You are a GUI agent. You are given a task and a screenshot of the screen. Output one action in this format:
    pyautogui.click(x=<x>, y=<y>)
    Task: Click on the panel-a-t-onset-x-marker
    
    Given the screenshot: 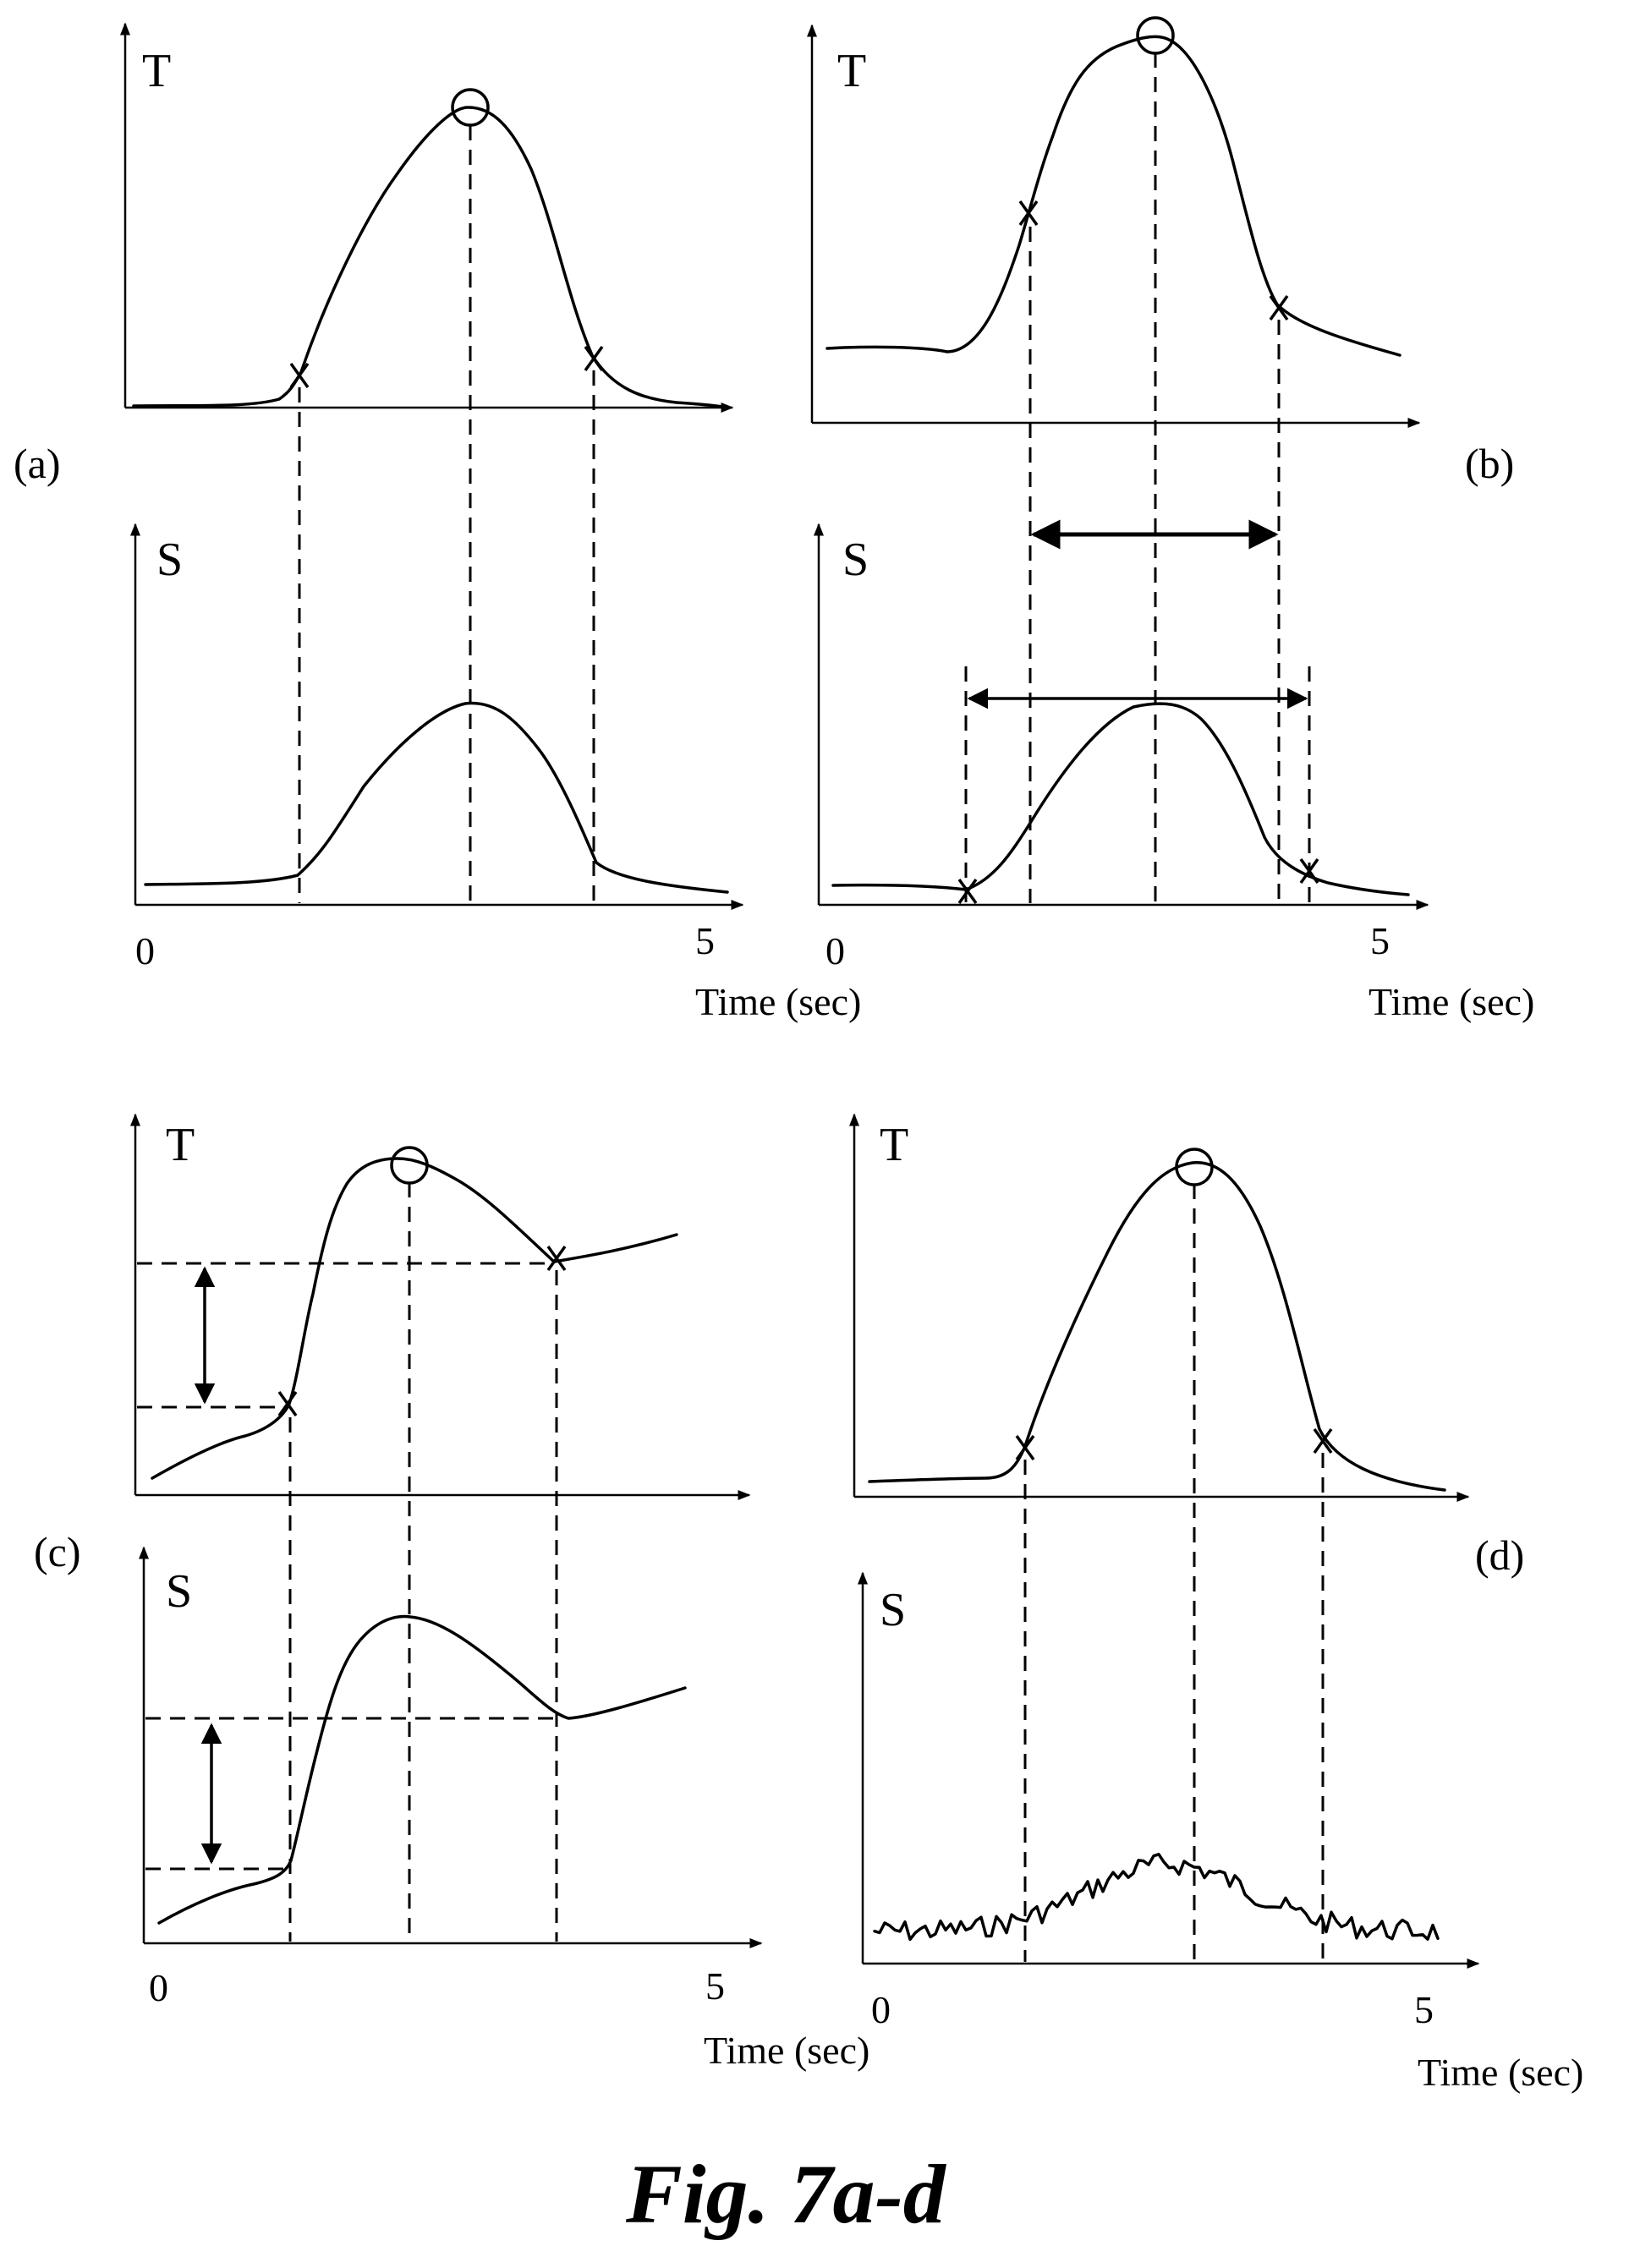 What is the action you would take?
    pyautogui.click(x=299, y=375)
    